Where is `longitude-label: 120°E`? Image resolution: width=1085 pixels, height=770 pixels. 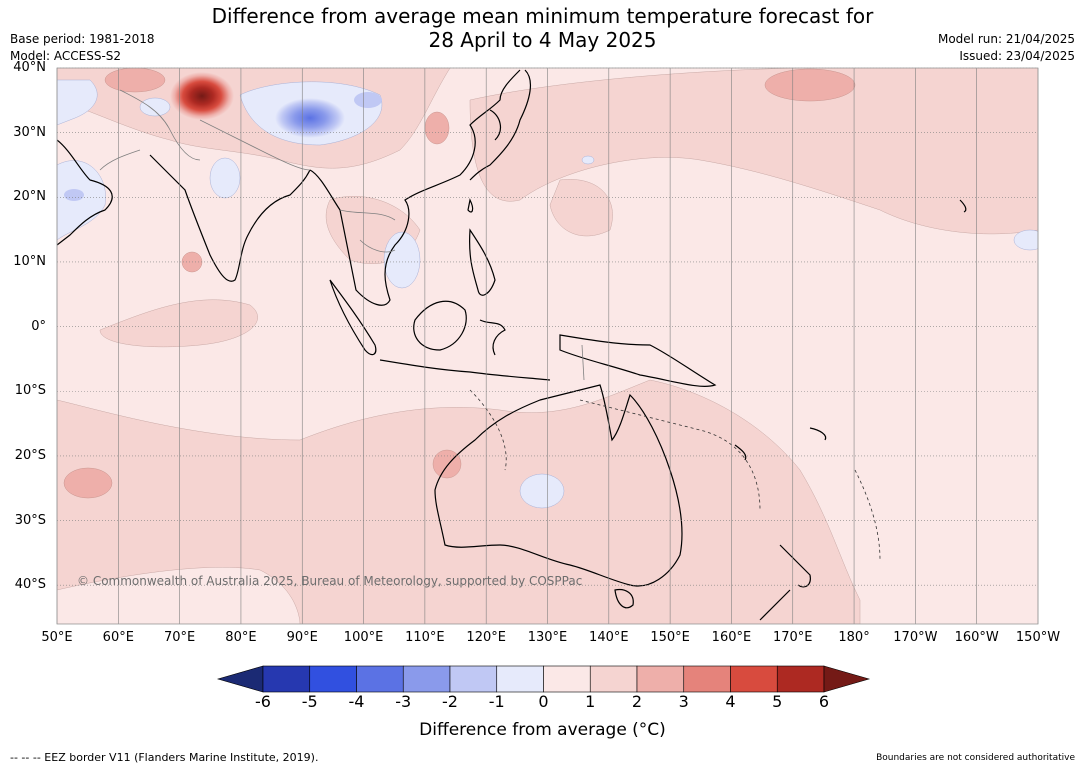
longitude-label: 120°E is located at coordinates (486, 637).